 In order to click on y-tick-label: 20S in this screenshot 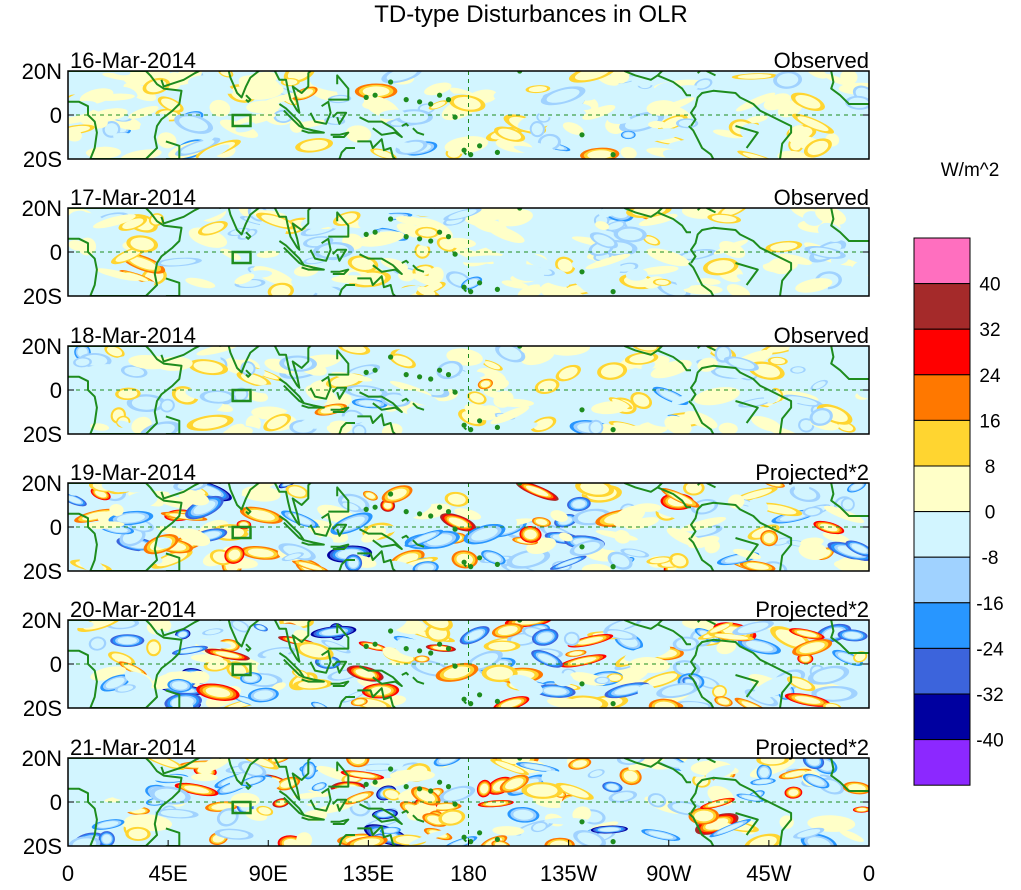, I will do `click(42, 159)`.